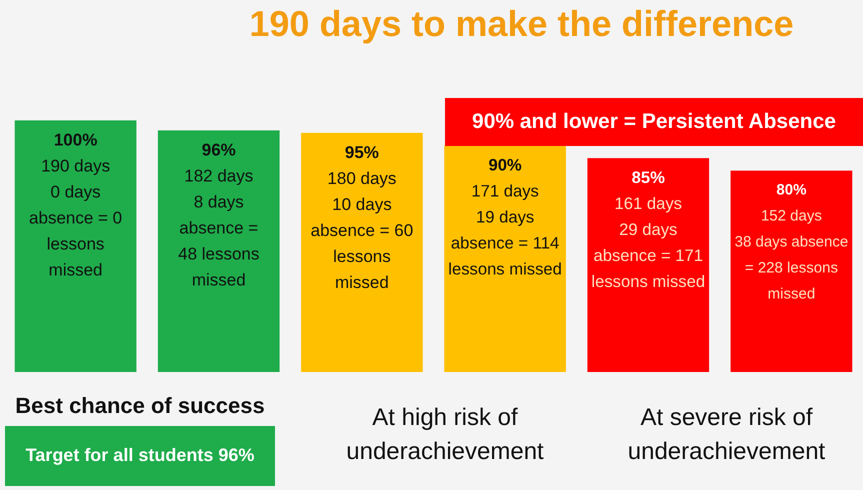  Describe the element at coordinates (521, 24) in the screenshot. I see `chart-title: 190 days to make the difference` at that location.